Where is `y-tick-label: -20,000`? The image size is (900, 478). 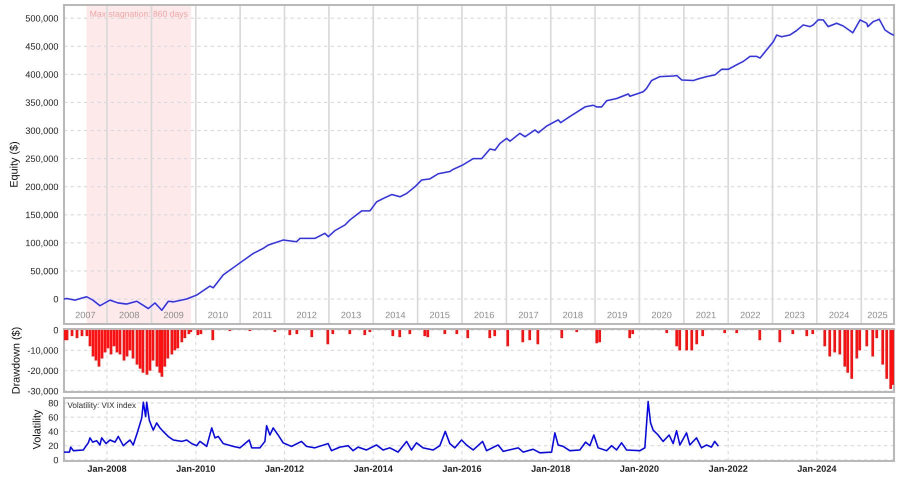 y-tick-label: -20,000 is located at coordinates (43, 372).